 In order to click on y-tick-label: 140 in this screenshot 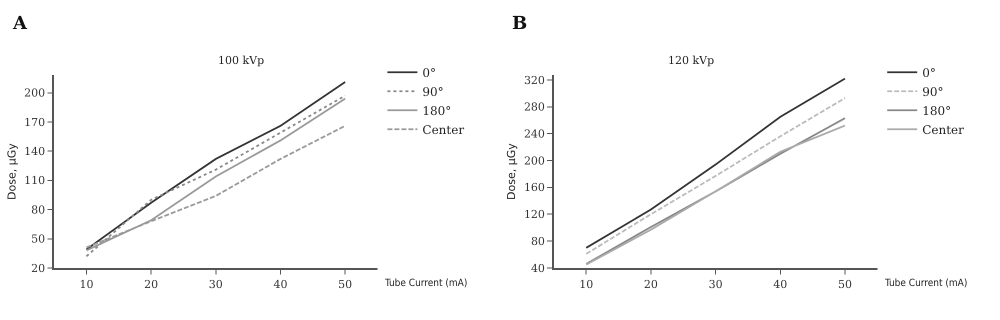, I will do `click(35, 151)`.